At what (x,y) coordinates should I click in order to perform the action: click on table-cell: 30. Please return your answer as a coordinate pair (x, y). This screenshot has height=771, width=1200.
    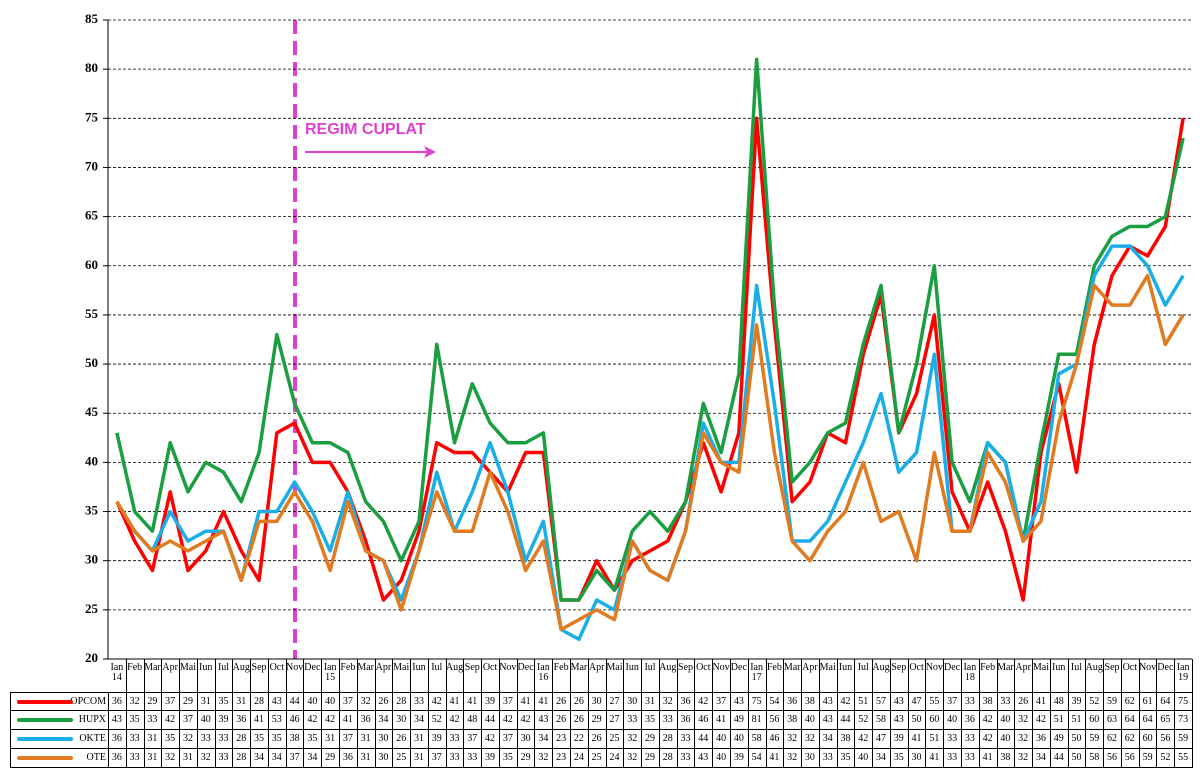
    Looking at the image, I should click on (526, 739).